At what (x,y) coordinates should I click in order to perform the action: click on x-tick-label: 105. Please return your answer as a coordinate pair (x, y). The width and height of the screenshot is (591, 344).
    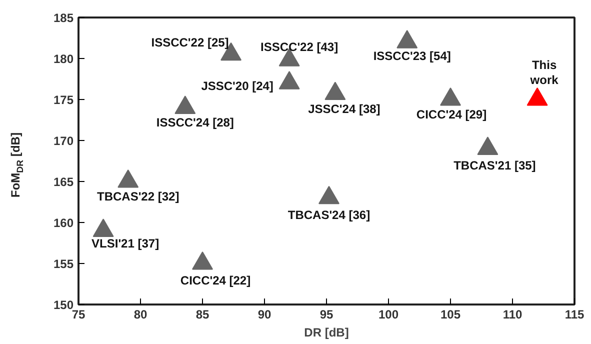
    Looking at the image, I should click on (450, 315).